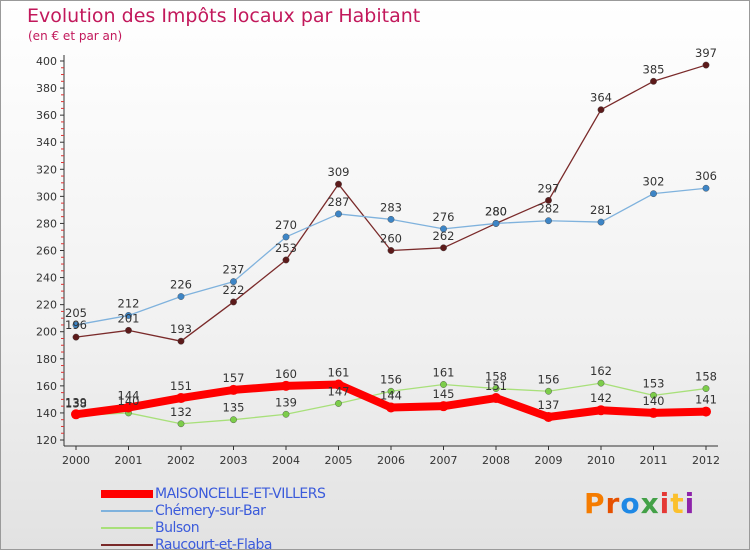  What do you see at coordinates (213, 542) in the screenshot?
I see `legend-item-raucourt: Raucourt-et-Flaba` at bounding box center [213, 542].